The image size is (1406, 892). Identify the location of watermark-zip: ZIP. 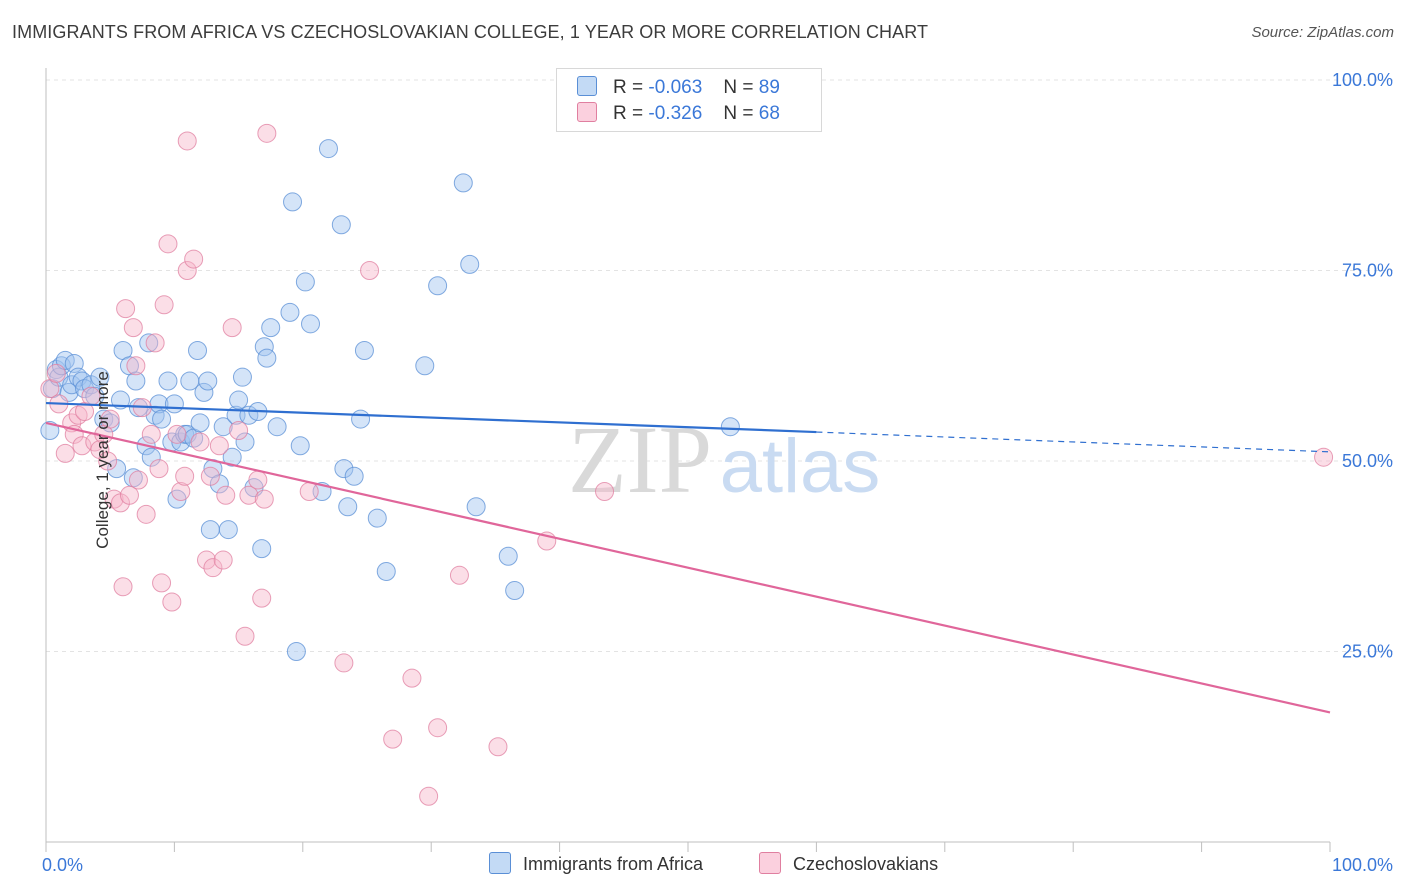
(640, 459).